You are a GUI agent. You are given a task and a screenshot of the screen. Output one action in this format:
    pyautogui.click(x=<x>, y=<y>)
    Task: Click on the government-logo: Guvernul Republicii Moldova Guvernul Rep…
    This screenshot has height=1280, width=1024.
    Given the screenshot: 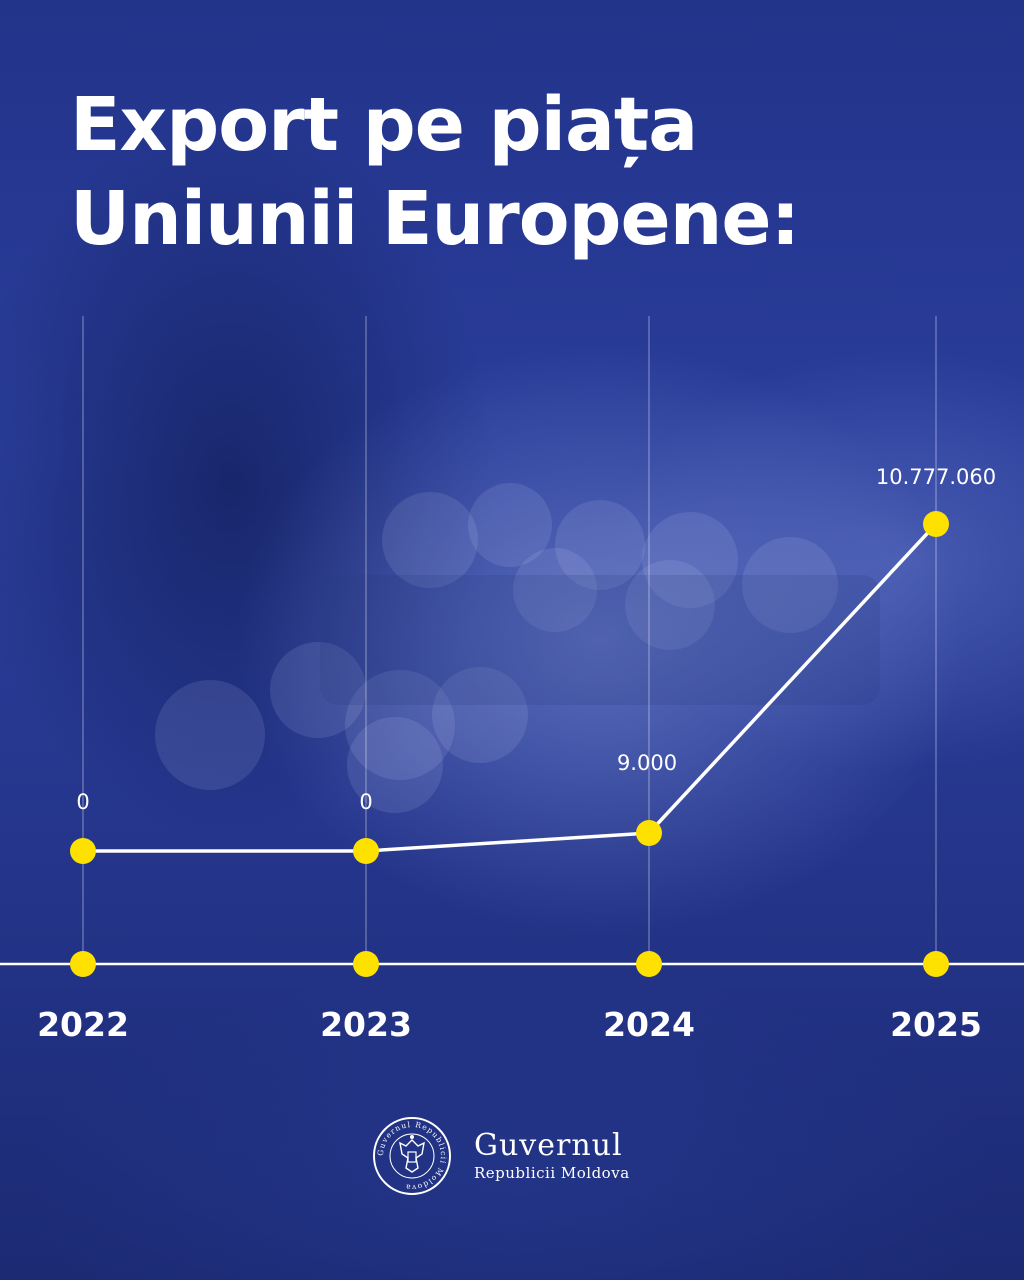 What is the action you would take?
    pyautogui.click(x=501, y=1156)
    